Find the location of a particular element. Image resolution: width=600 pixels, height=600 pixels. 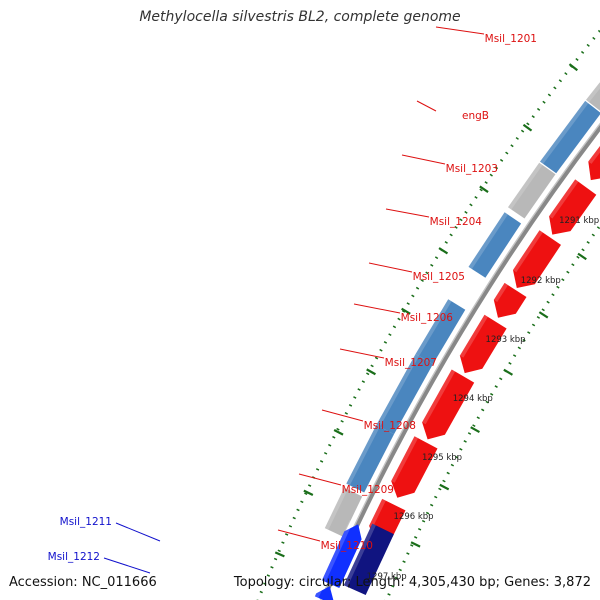

gene-label-red: engB is located at coordinates (475, 116).